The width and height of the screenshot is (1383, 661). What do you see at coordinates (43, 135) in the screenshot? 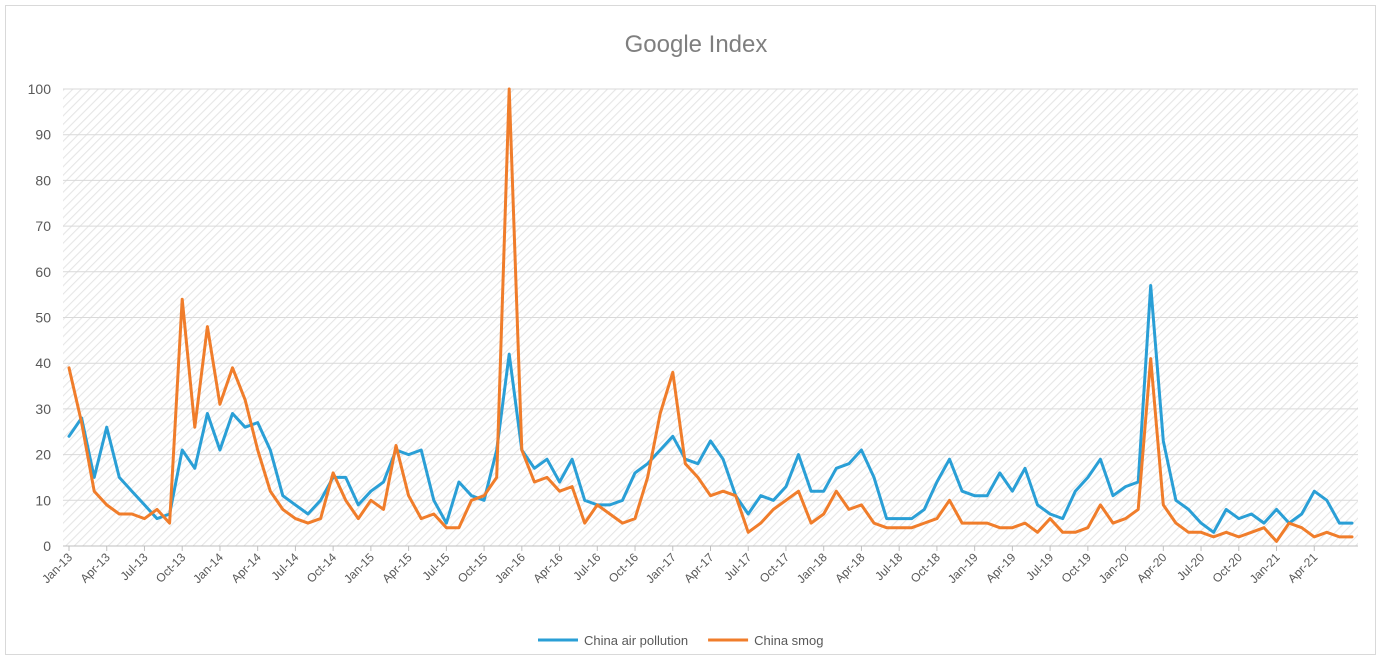
I see `y-tick-label: 90` at bounding box center [43, 135].